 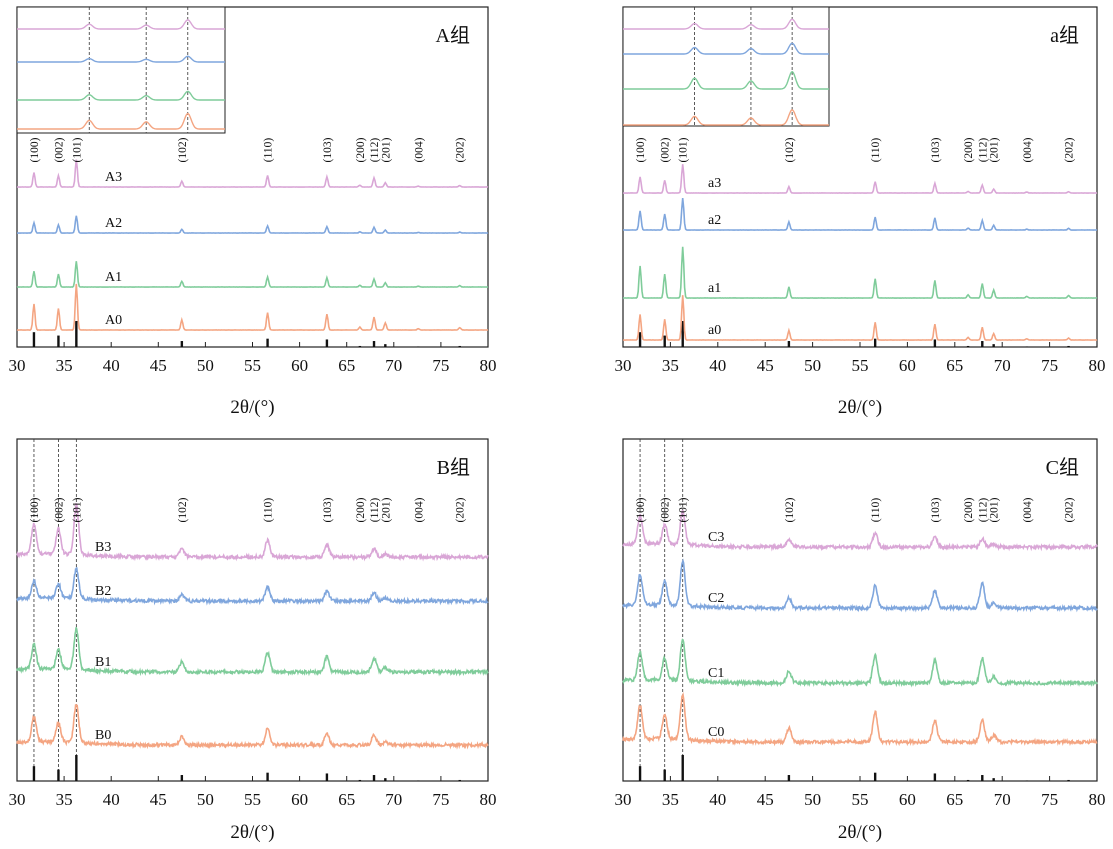 What do you see at coordinates (716, 598) in the screenshot?
I see `series-label: C2` at bounding box center [716, 598].